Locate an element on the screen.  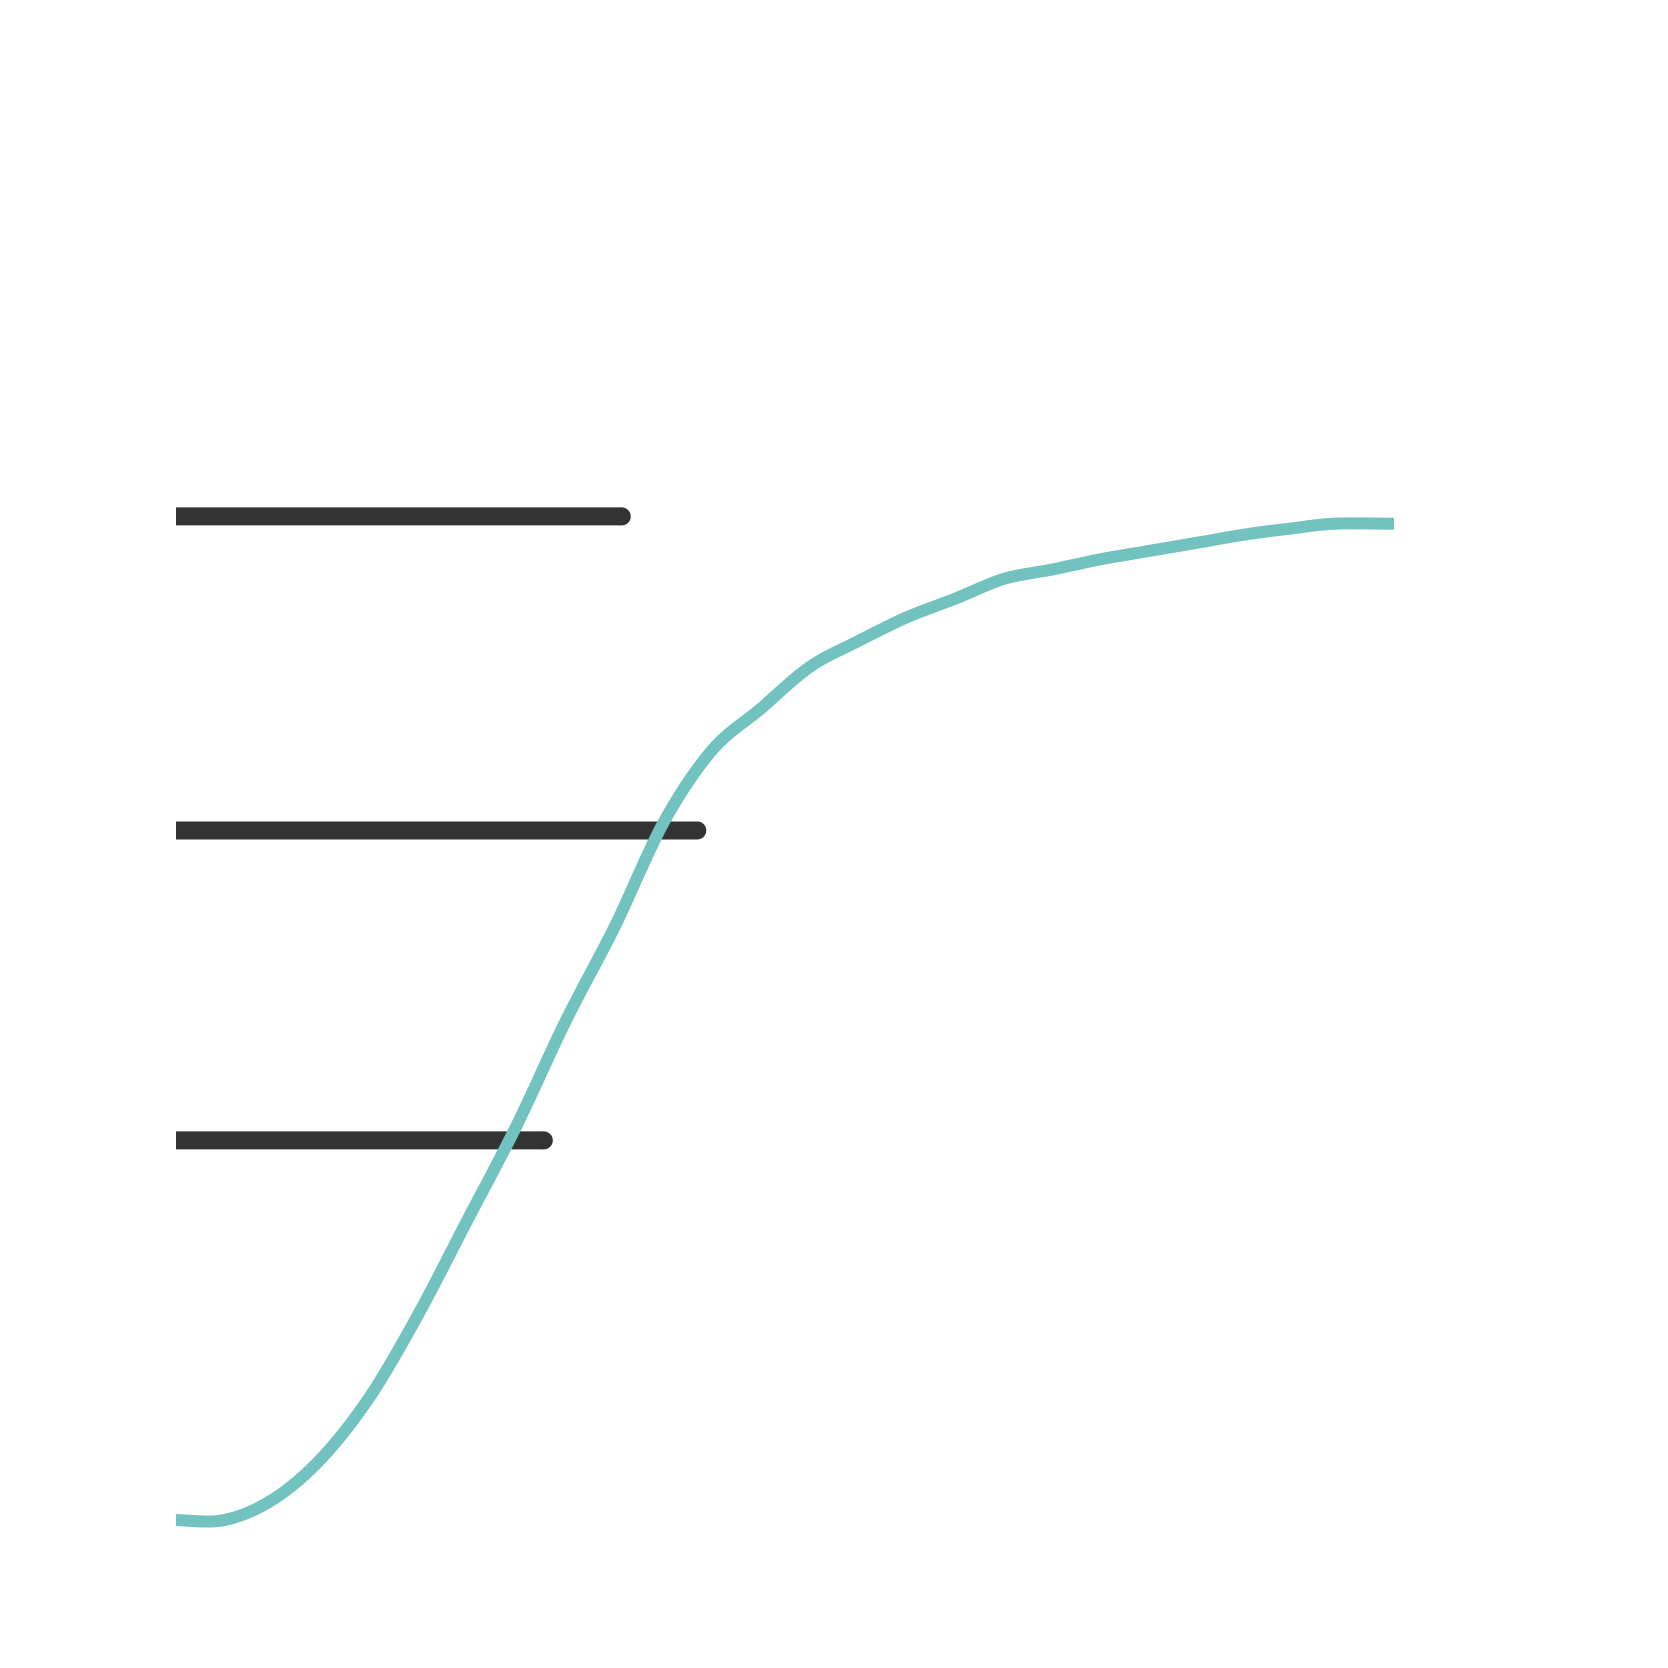
bar-3-end-cap is located at coordinates (543, 1140).